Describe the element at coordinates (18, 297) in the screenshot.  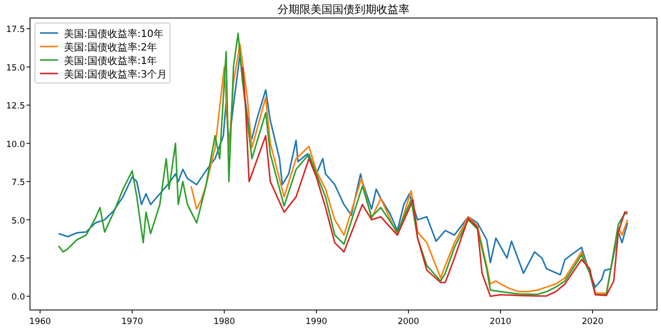
I see `y-tick-label: 0.0` at that location.